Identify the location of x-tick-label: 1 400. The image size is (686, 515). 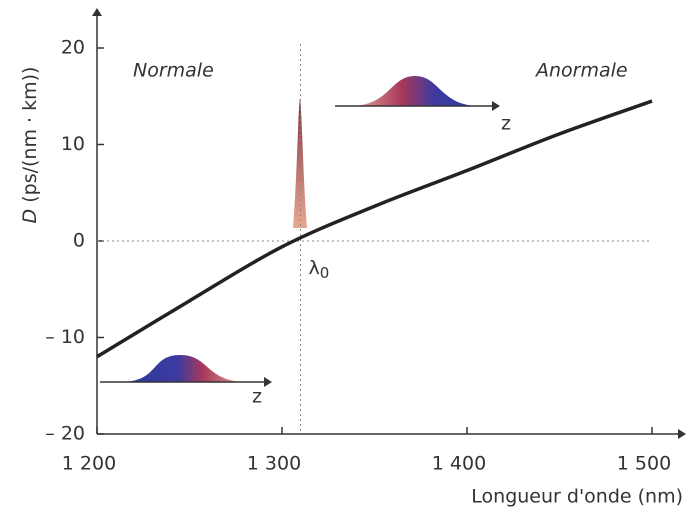
(459, 464).